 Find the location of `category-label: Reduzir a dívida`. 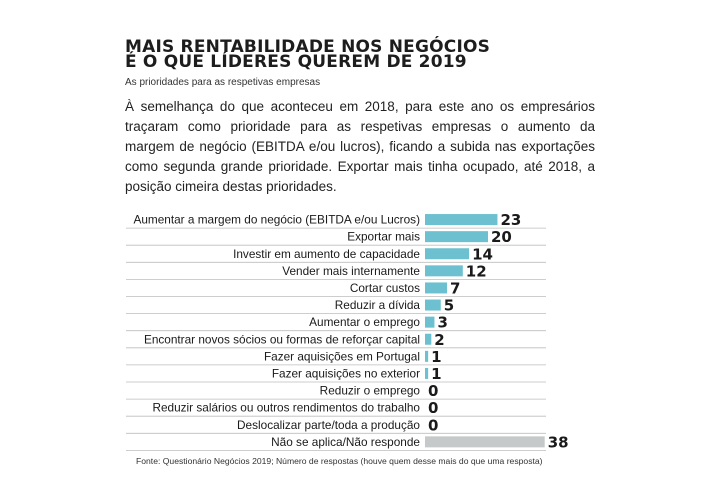

category-label: Reduzir a dívida is located at coordinates (378, 305).